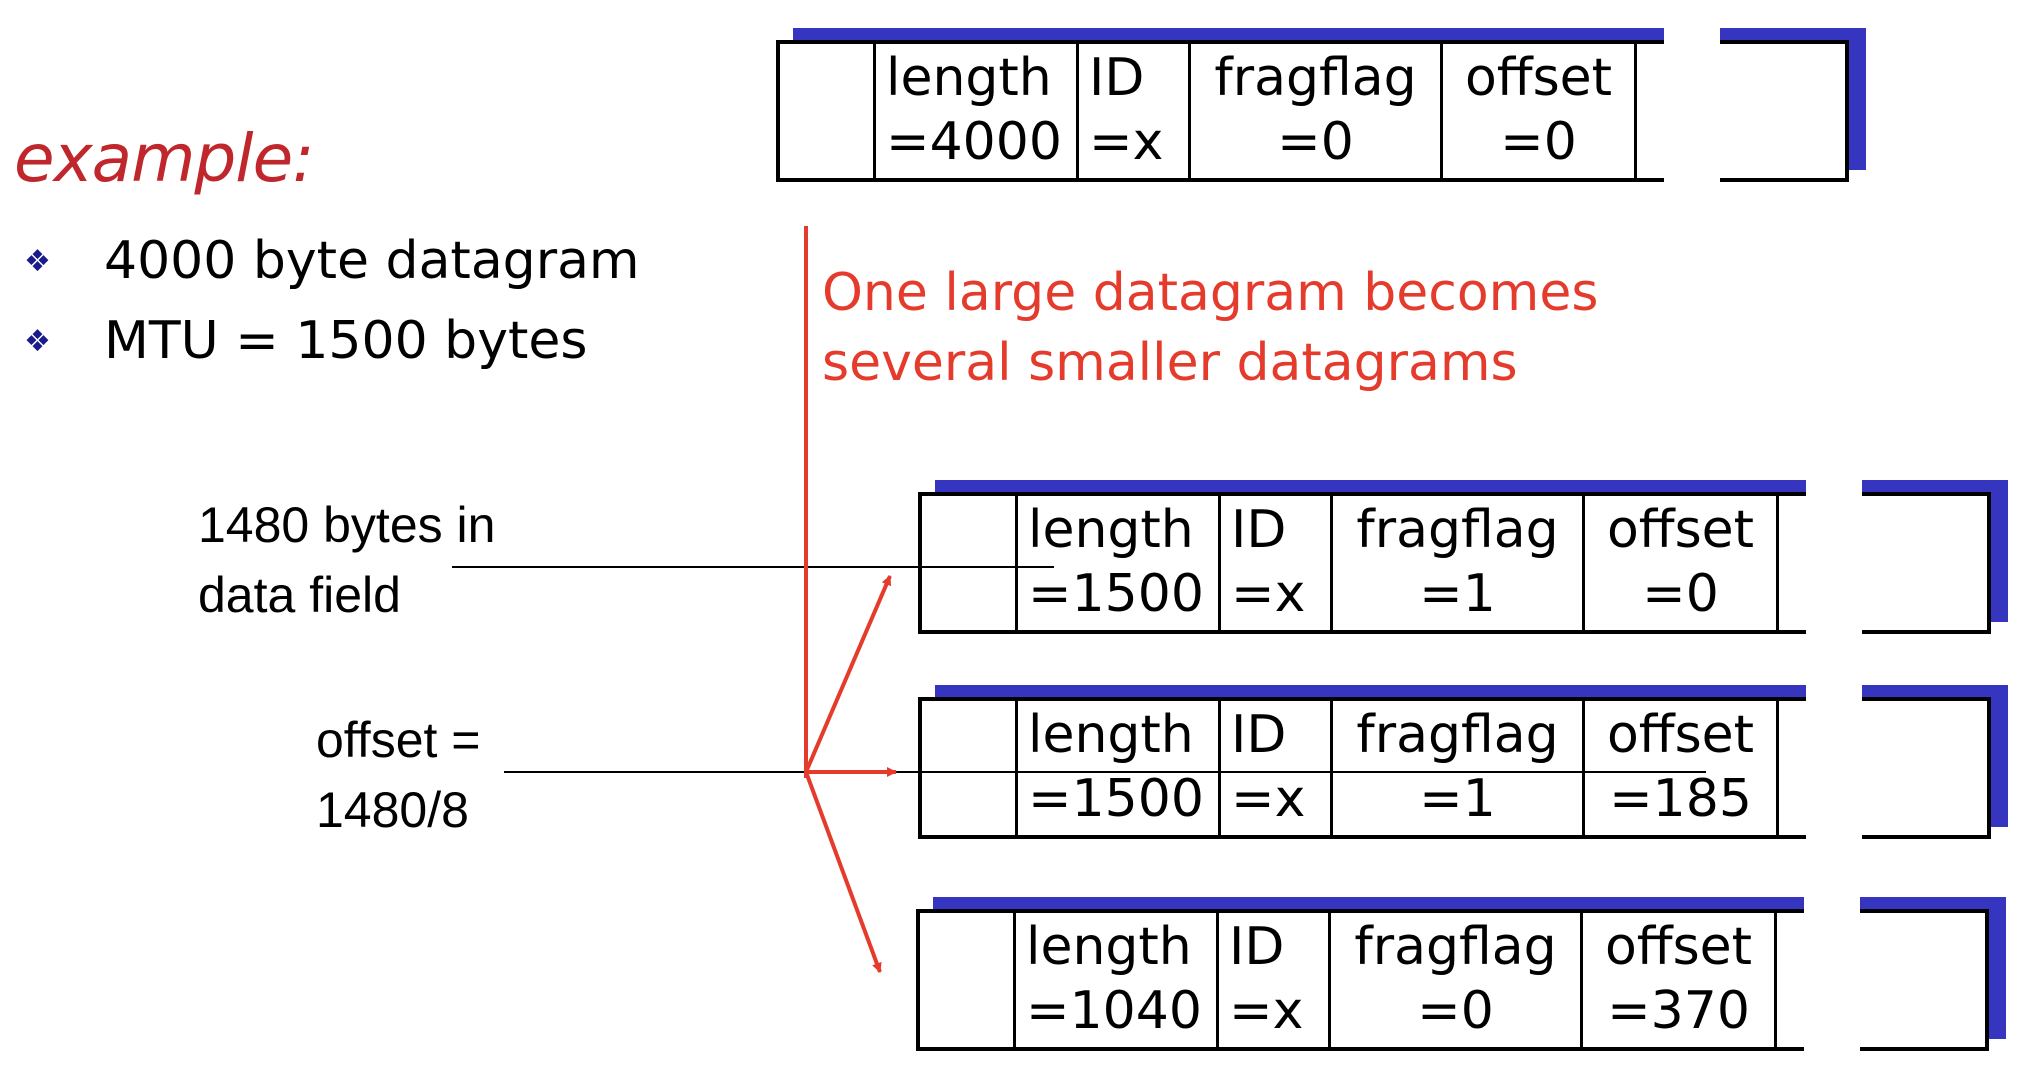 This screenshot has height=1086, width=2040. Describe the element at coordinates (306, 341) in the screenshot. I see `bullet-item-2: ❖ MTU = 1500 bytes` at that location.